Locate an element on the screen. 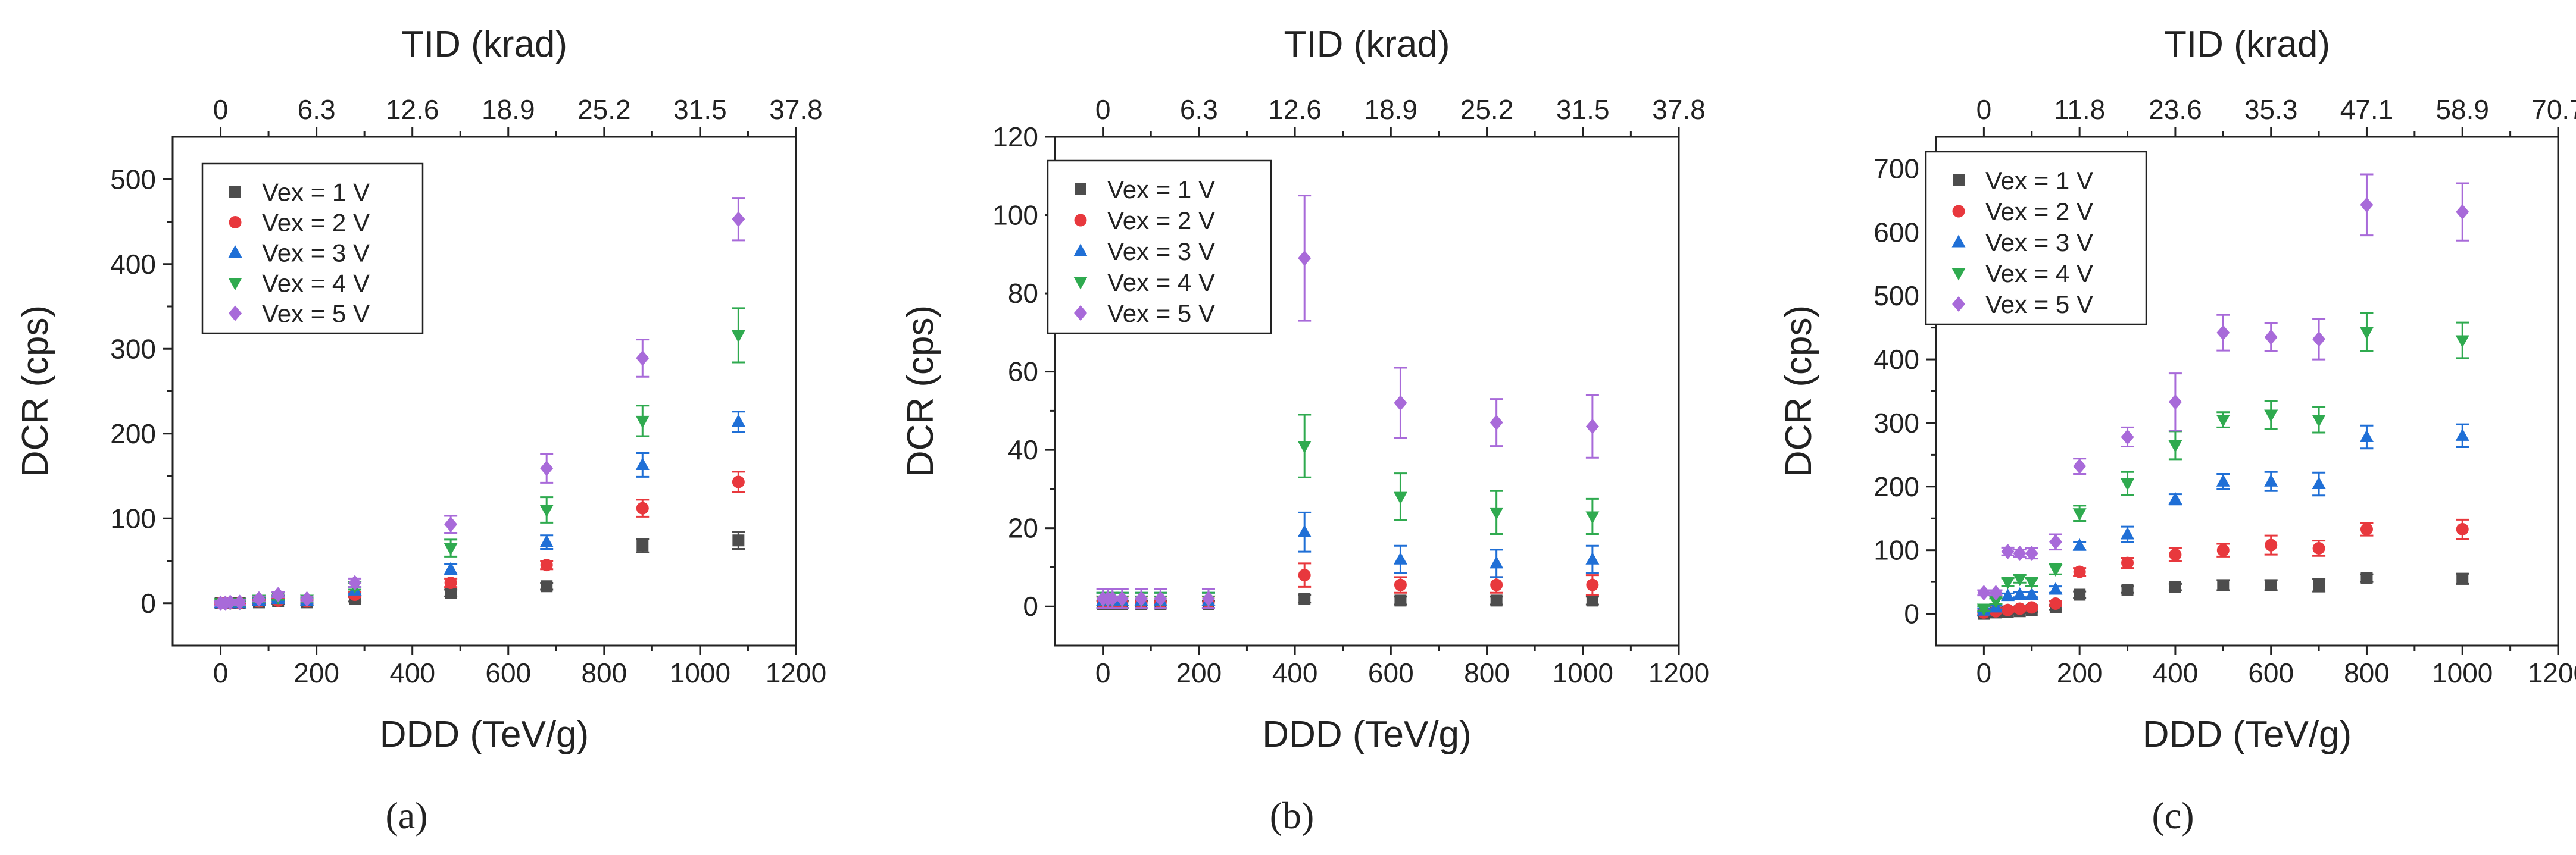 This screenshot has width=2576, height=855. y-tick-label: 500 is located at coordinates (133, 179).